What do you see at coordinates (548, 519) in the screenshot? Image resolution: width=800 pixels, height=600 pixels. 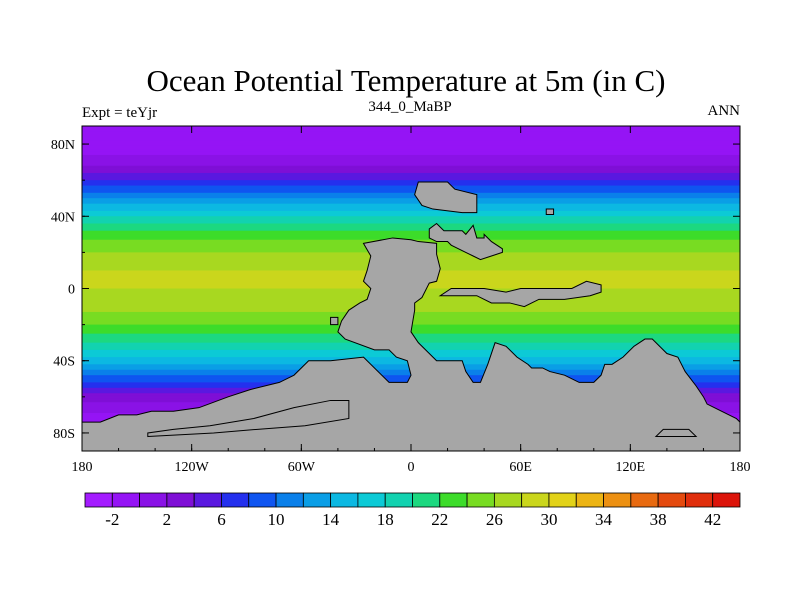 I see `colorbar-label: 30` at bounding box center [548, 519].